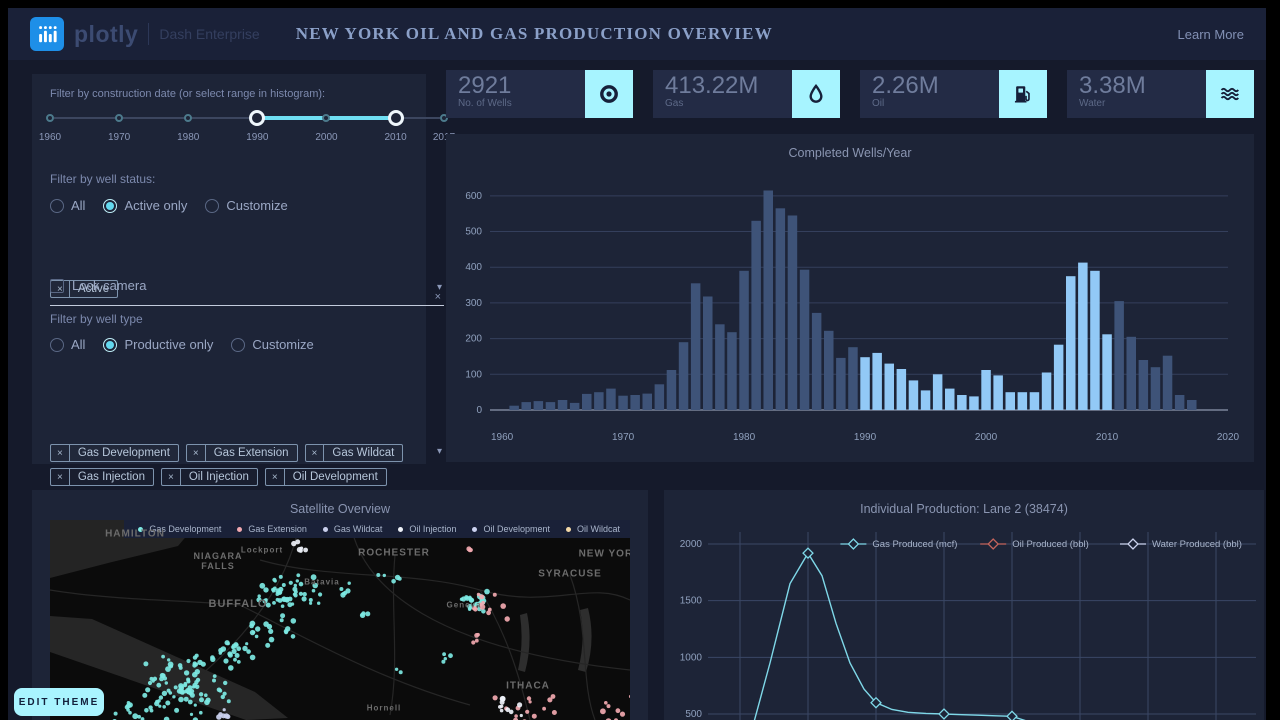 This screenshot has width=1280, height=720. What do you see at coordinates (247, 128) in the screenshot?
I see `construction-date-slider: 1960 1970 1980 1990 2000 2010 2017` at bounding box center [247, 128].